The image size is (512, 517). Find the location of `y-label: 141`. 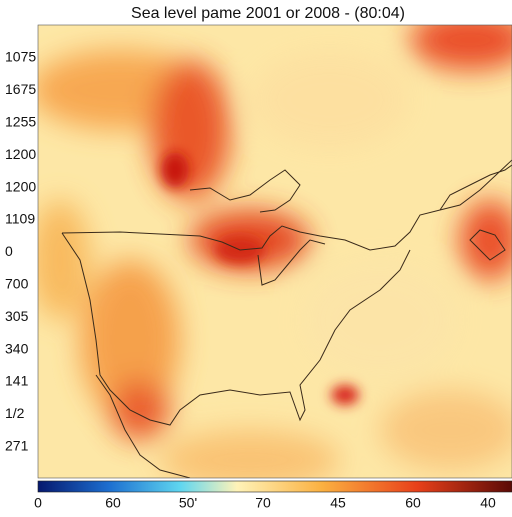

y-label: 141 is located at coordinates (17, 381).